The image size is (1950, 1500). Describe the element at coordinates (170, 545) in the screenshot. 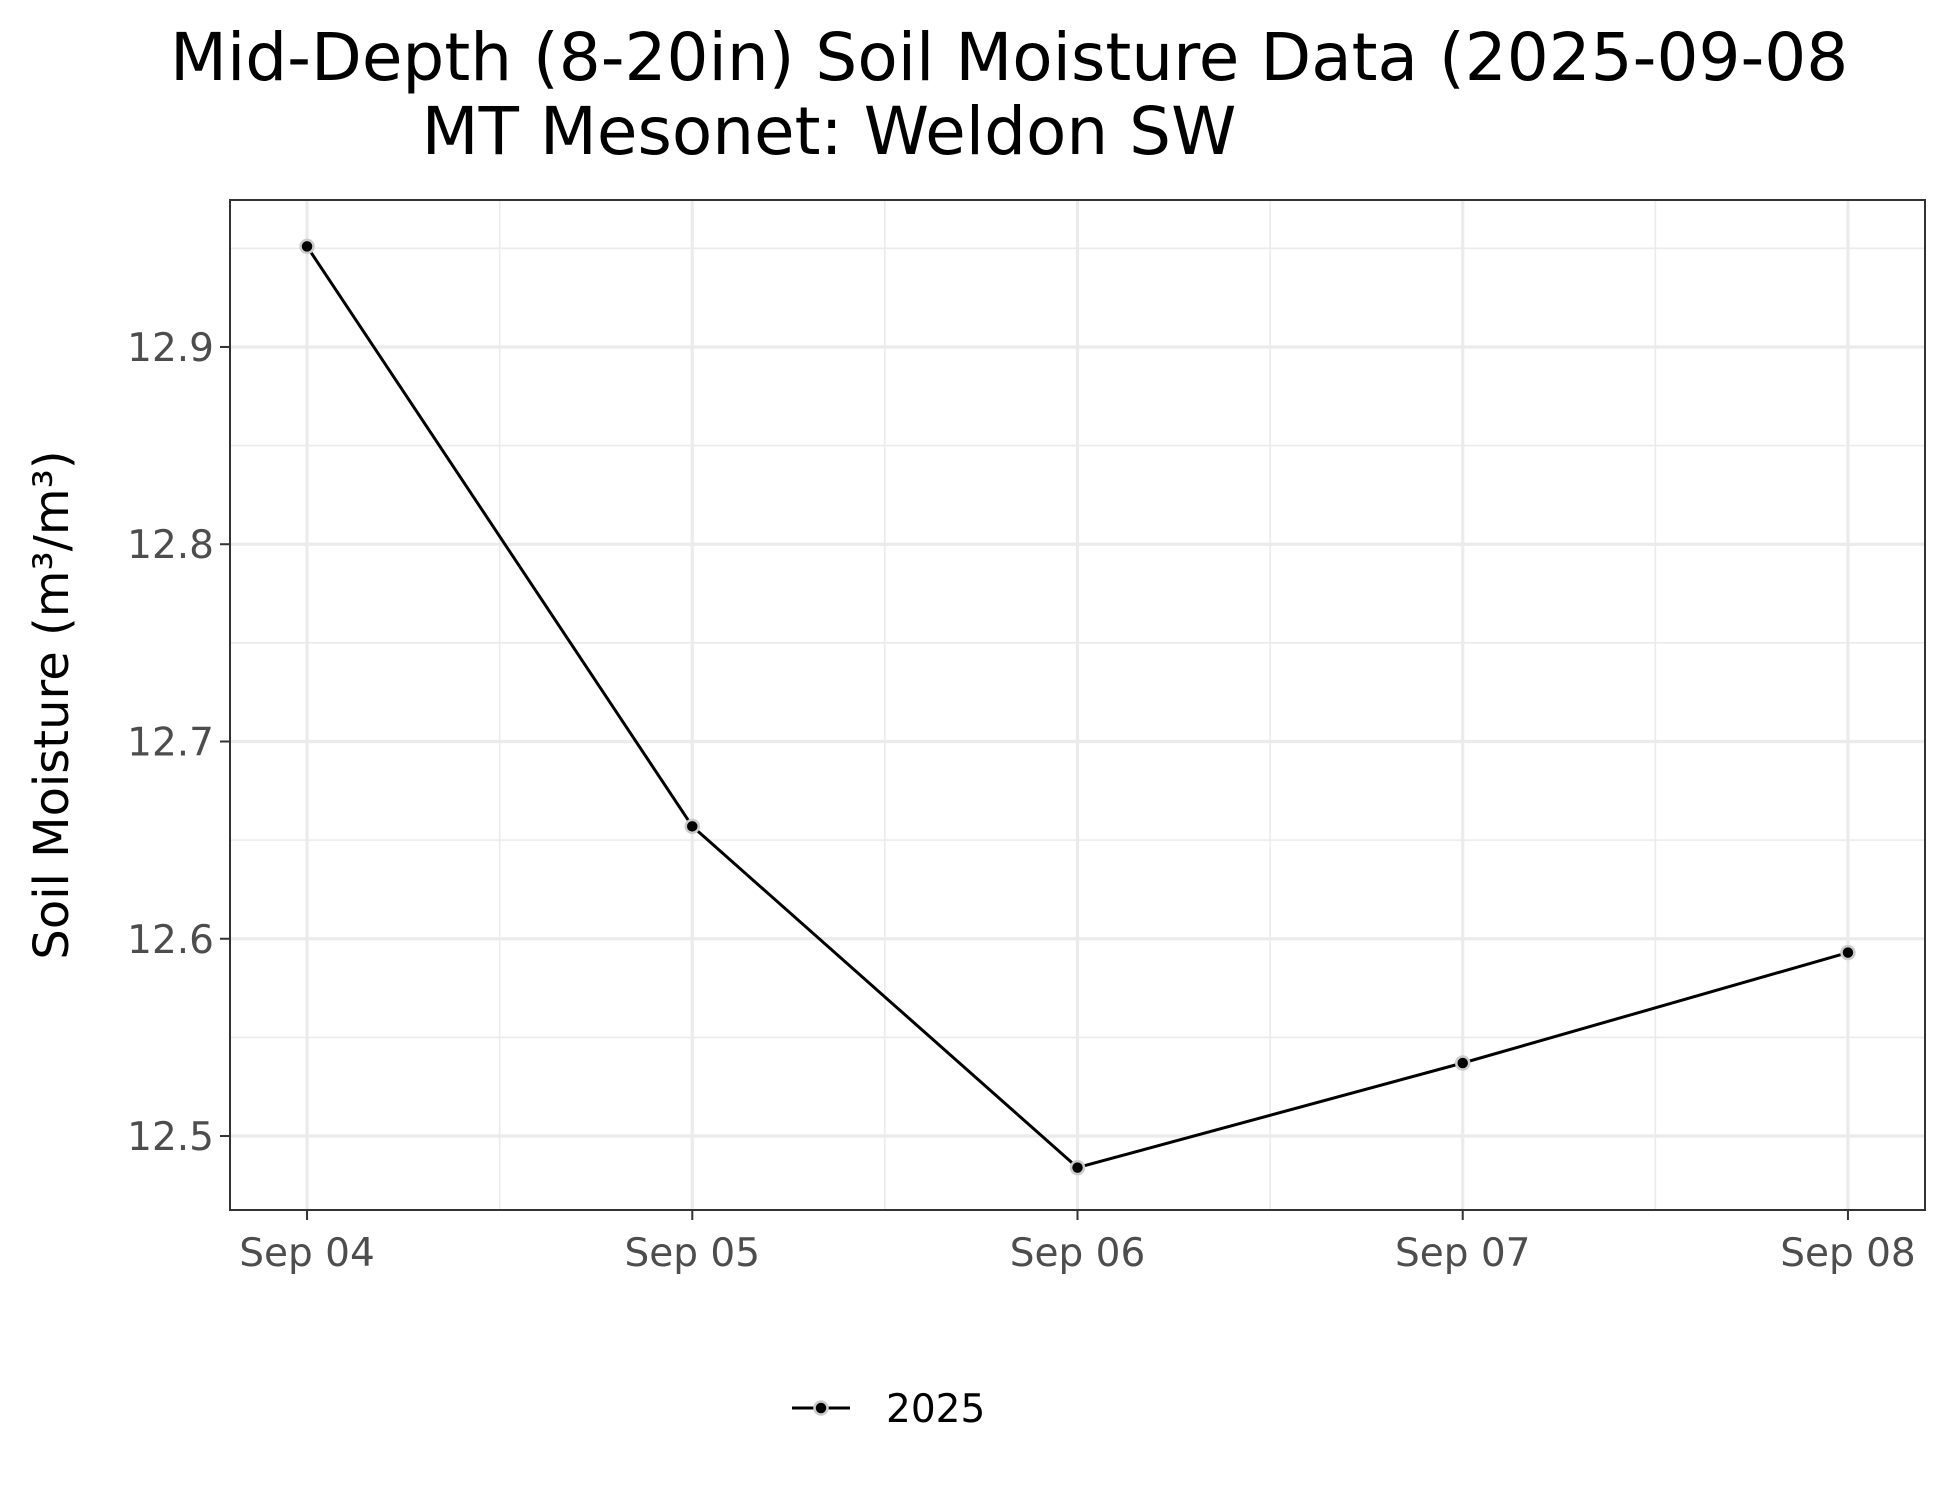

I see `y-tick-label: 12.8` at that location.